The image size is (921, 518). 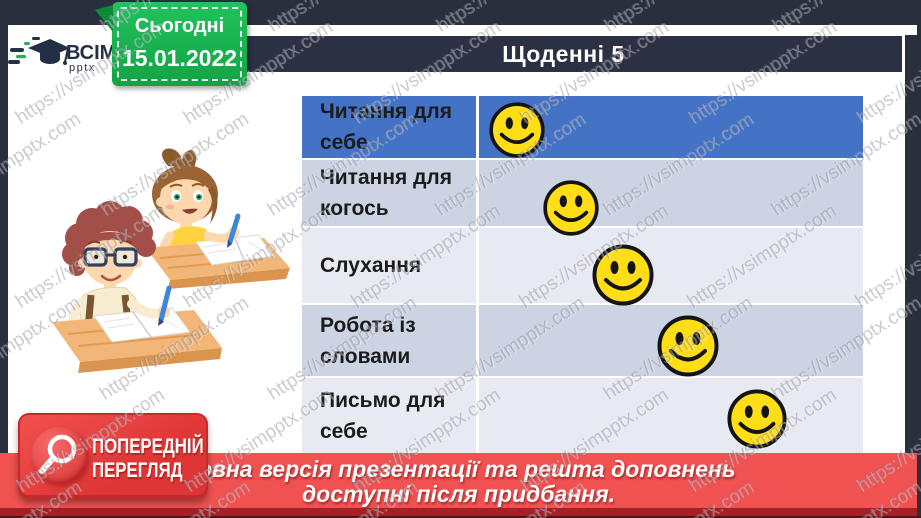 I want to click on brand-name: ВСІМ, so click(x=90, y=53).